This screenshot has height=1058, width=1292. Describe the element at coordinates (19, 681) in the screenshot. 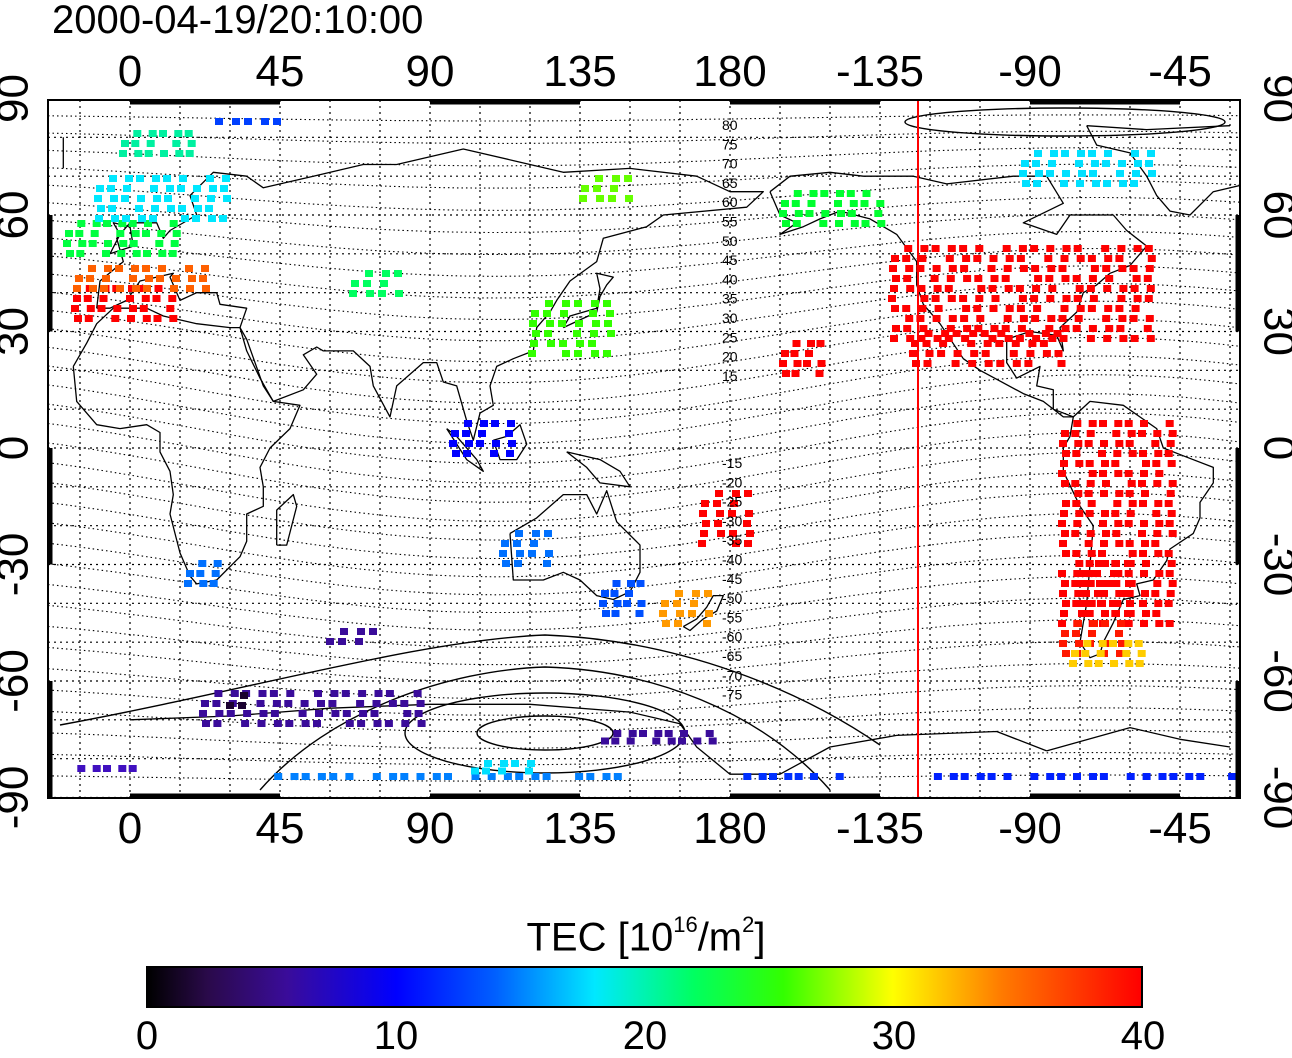

I see `lat-tick-left: -60` at that location.